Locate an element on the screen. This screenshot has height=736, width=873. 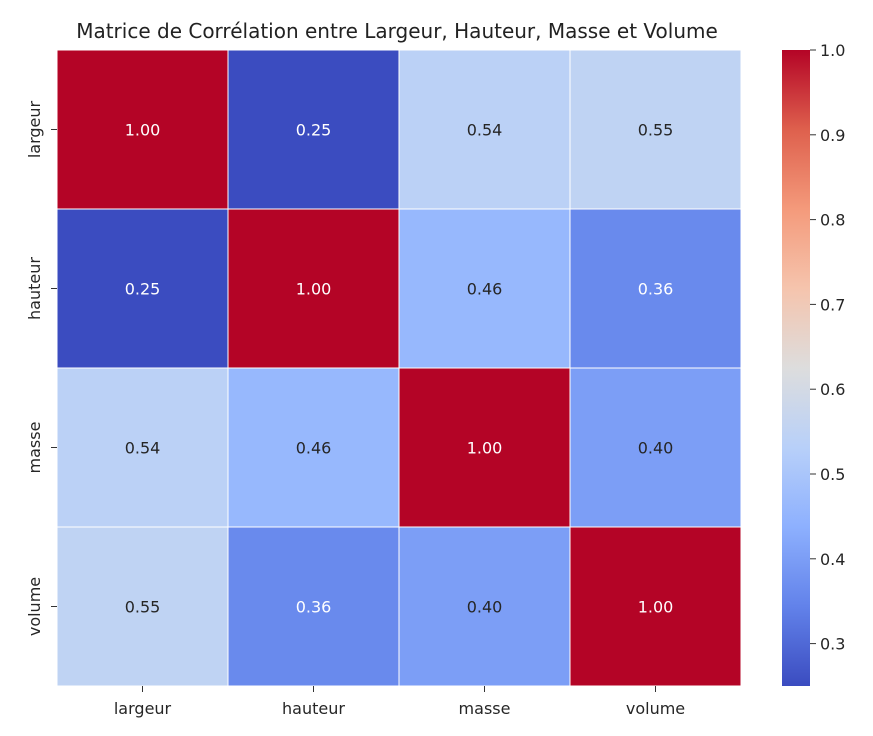
heatmap-cell-r3-c3 is located at coordinates (655, 606).